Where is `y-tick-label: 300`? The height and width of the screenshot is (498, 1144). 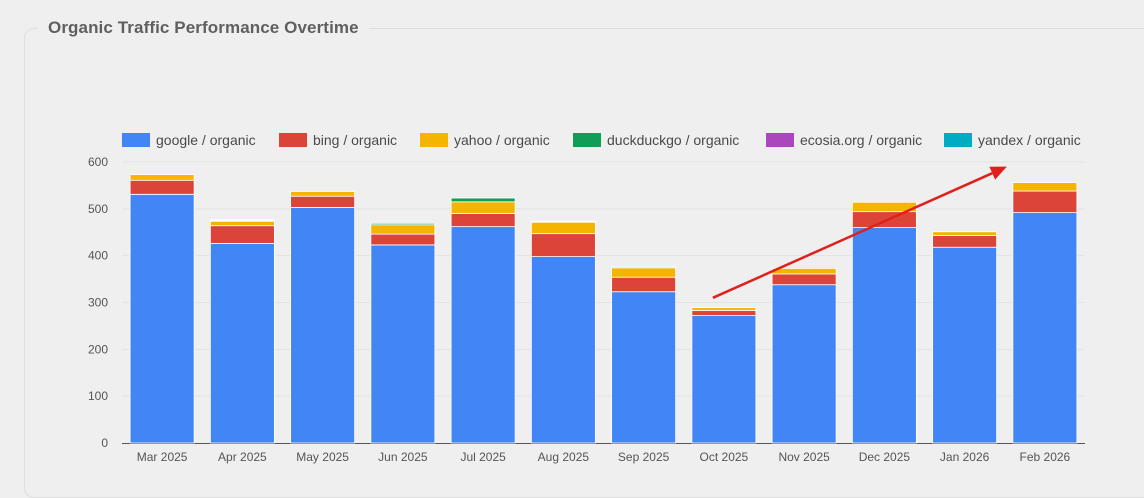 y-tick-label: 300 is located at coordinates (98, 303).